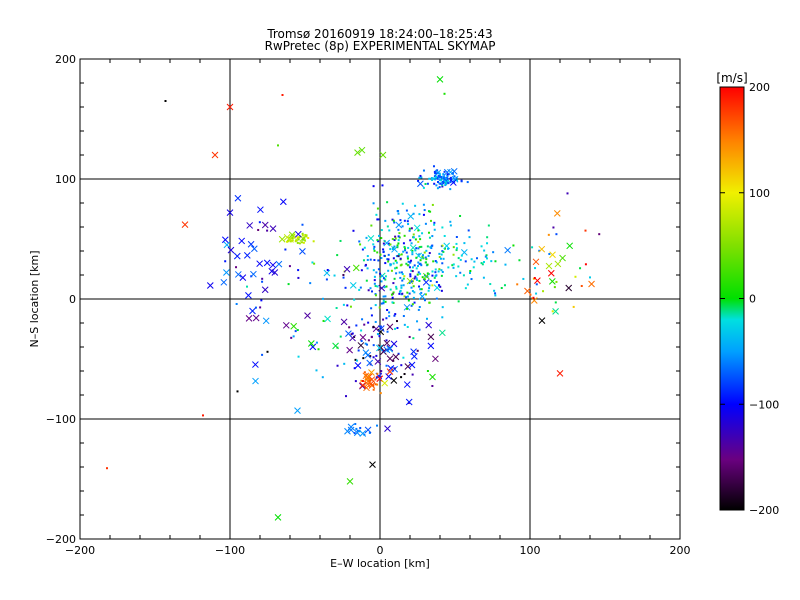 The image size is (800, 600). What do you see at coordinates (230, 550) in the screenshot?
I see `x-tick-label: −100` at bounding box center [230, 550].